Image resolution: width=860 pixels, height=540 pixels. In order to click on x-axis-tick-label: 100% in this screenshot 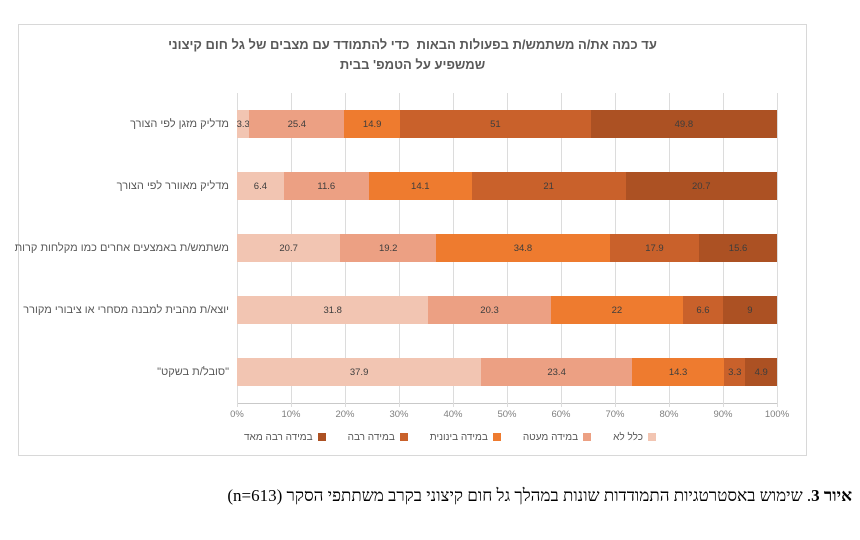, I will do `click(777, 414)`.